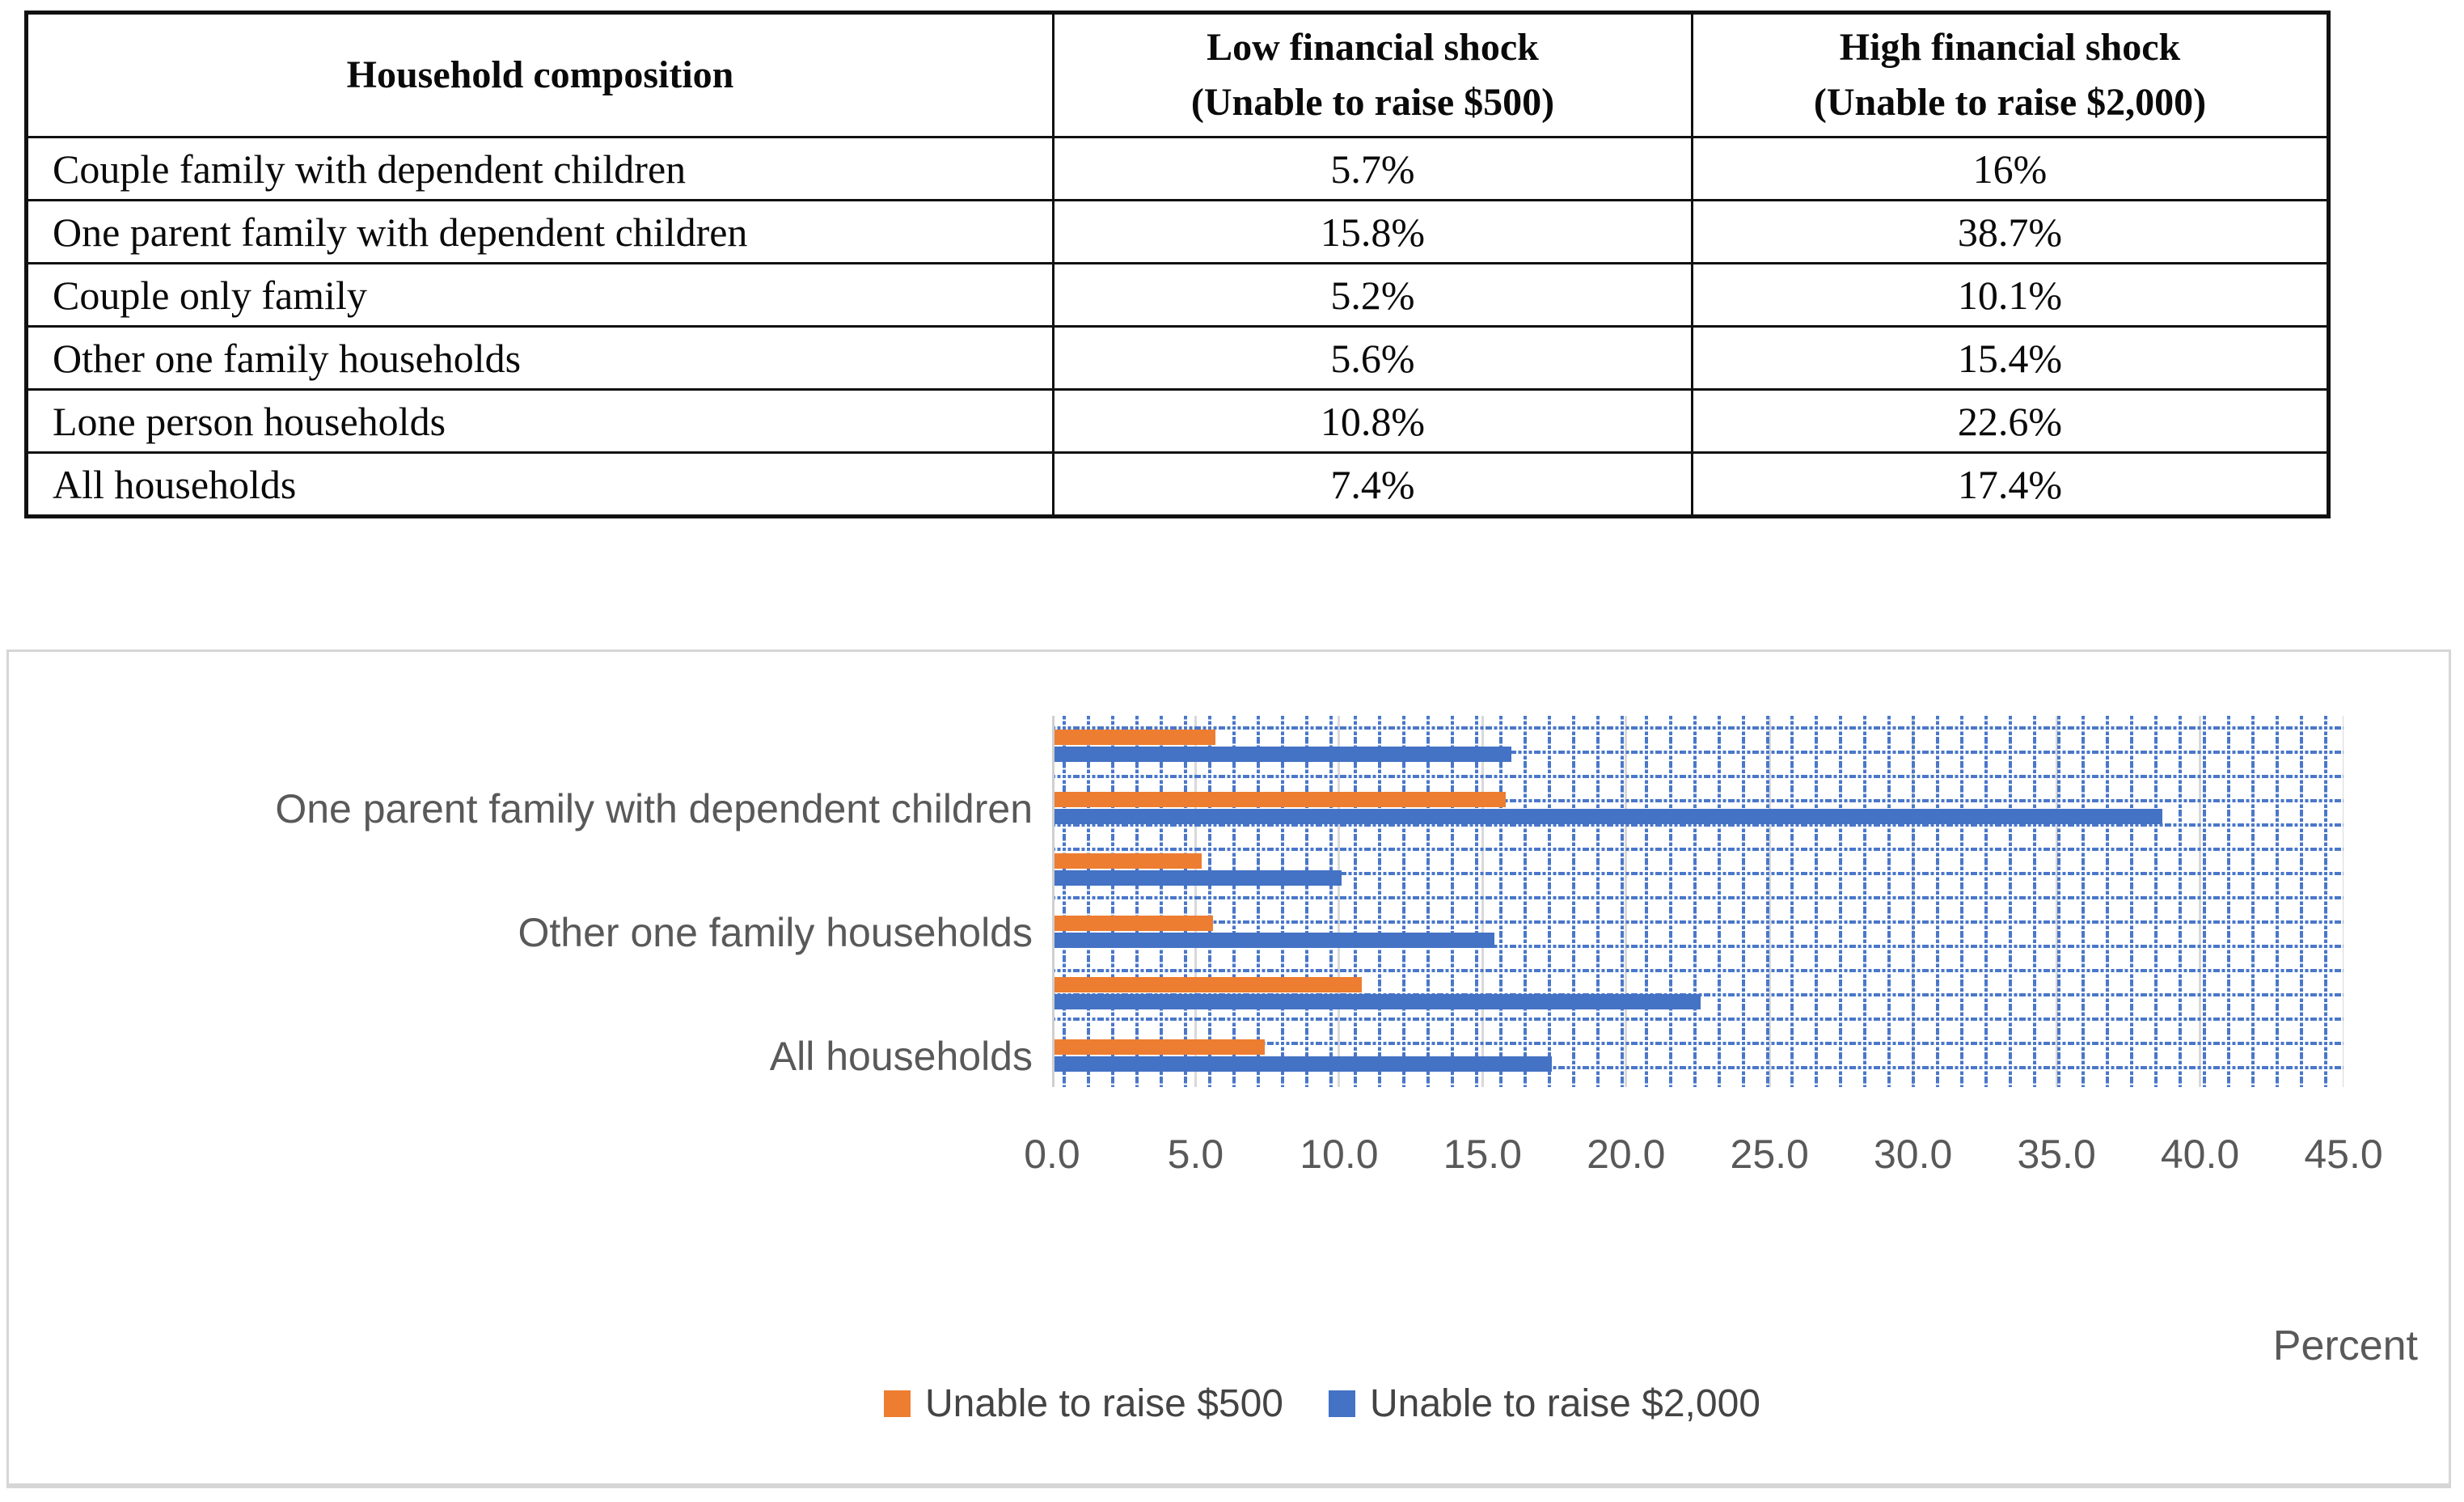 This screenshot has width=2464, height=1502. What do you see at coordinates (901, 1056) in the screenshot?
I see `category-label: All households` at bounding box center [901, 1056].